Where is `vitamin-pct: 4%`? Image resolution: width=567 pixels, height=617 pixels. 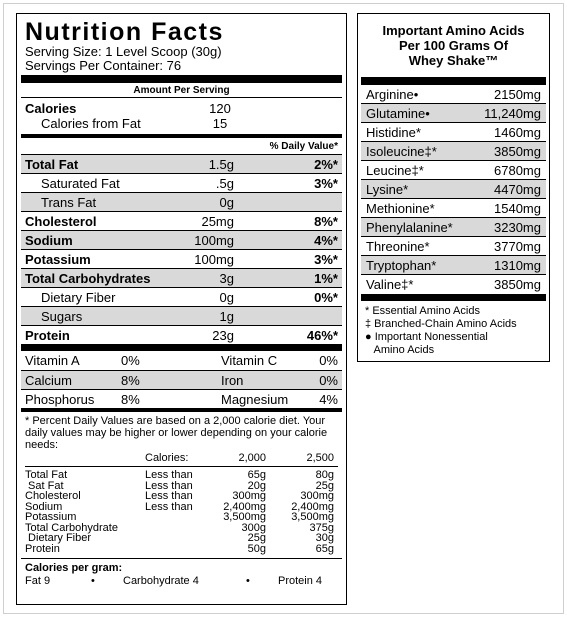
vitamin-pct: 4% is located at coordinates (328, 399).